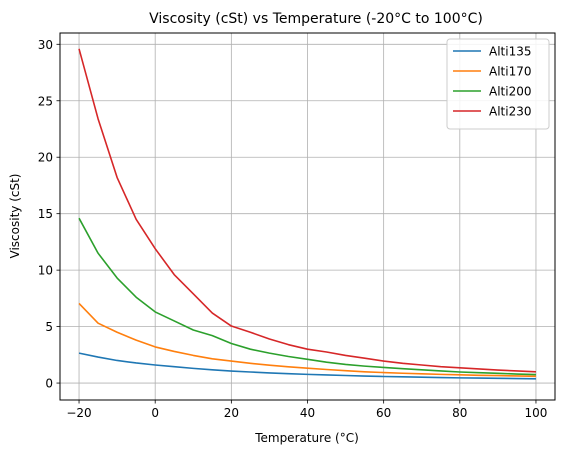 The image size is (562, 455). What do you see at coordinates (15, 216) in the screenshot?
I see `y-axis-label: Viscosity (cSt)` at bounding box center [15, 216].